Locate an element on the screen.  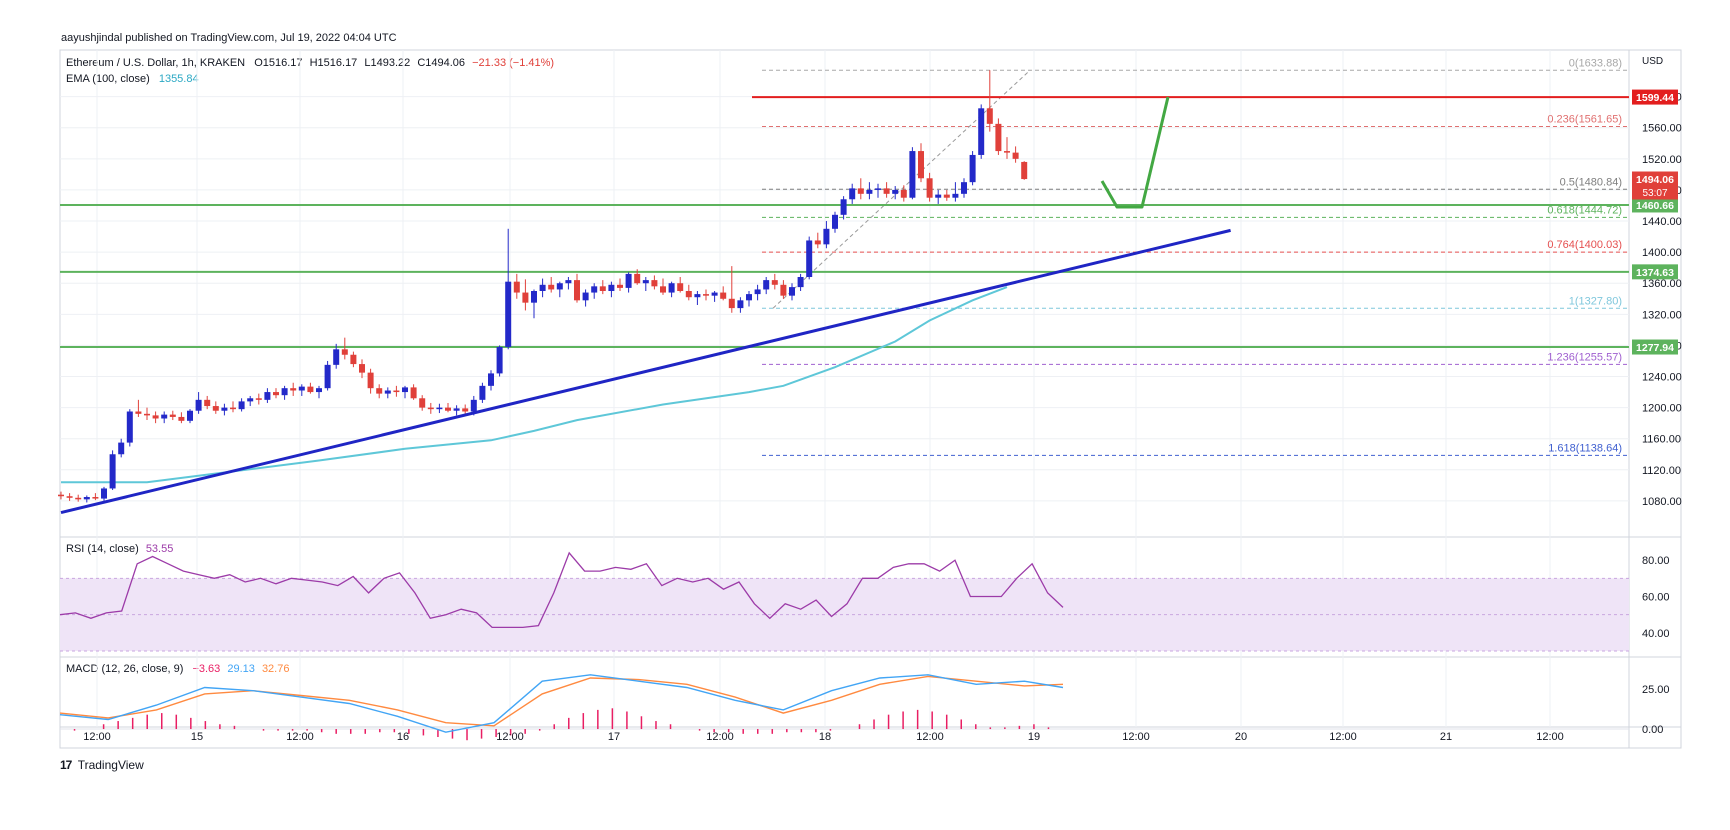
time-tick-label: 21 is located at coordinates (1446, 737).